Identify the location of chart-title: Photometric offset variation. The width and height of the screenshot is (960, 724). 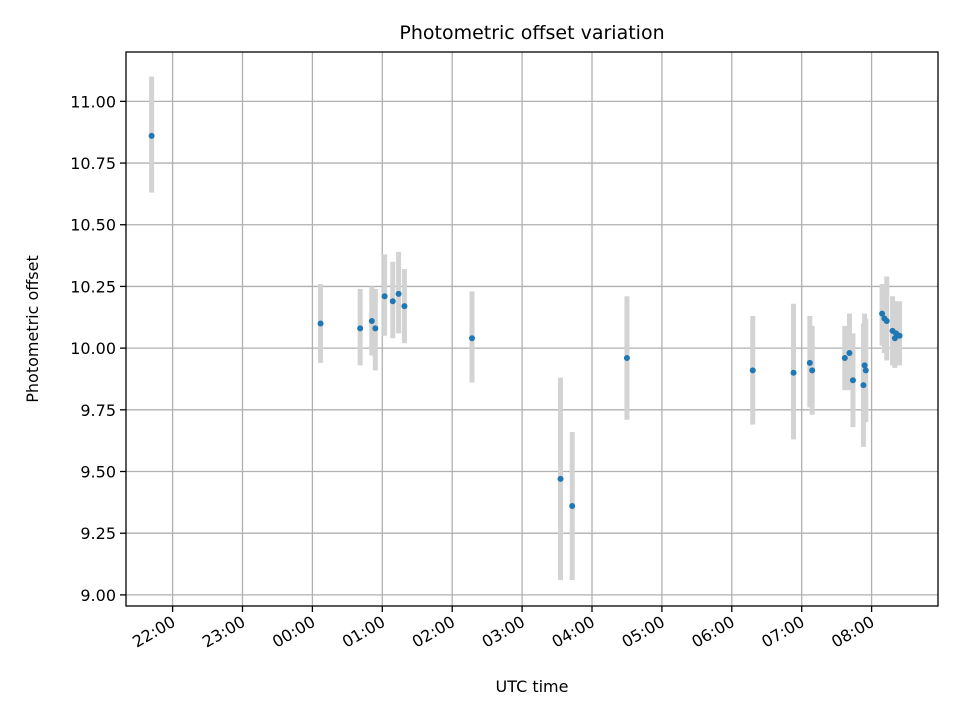
(531, 33).